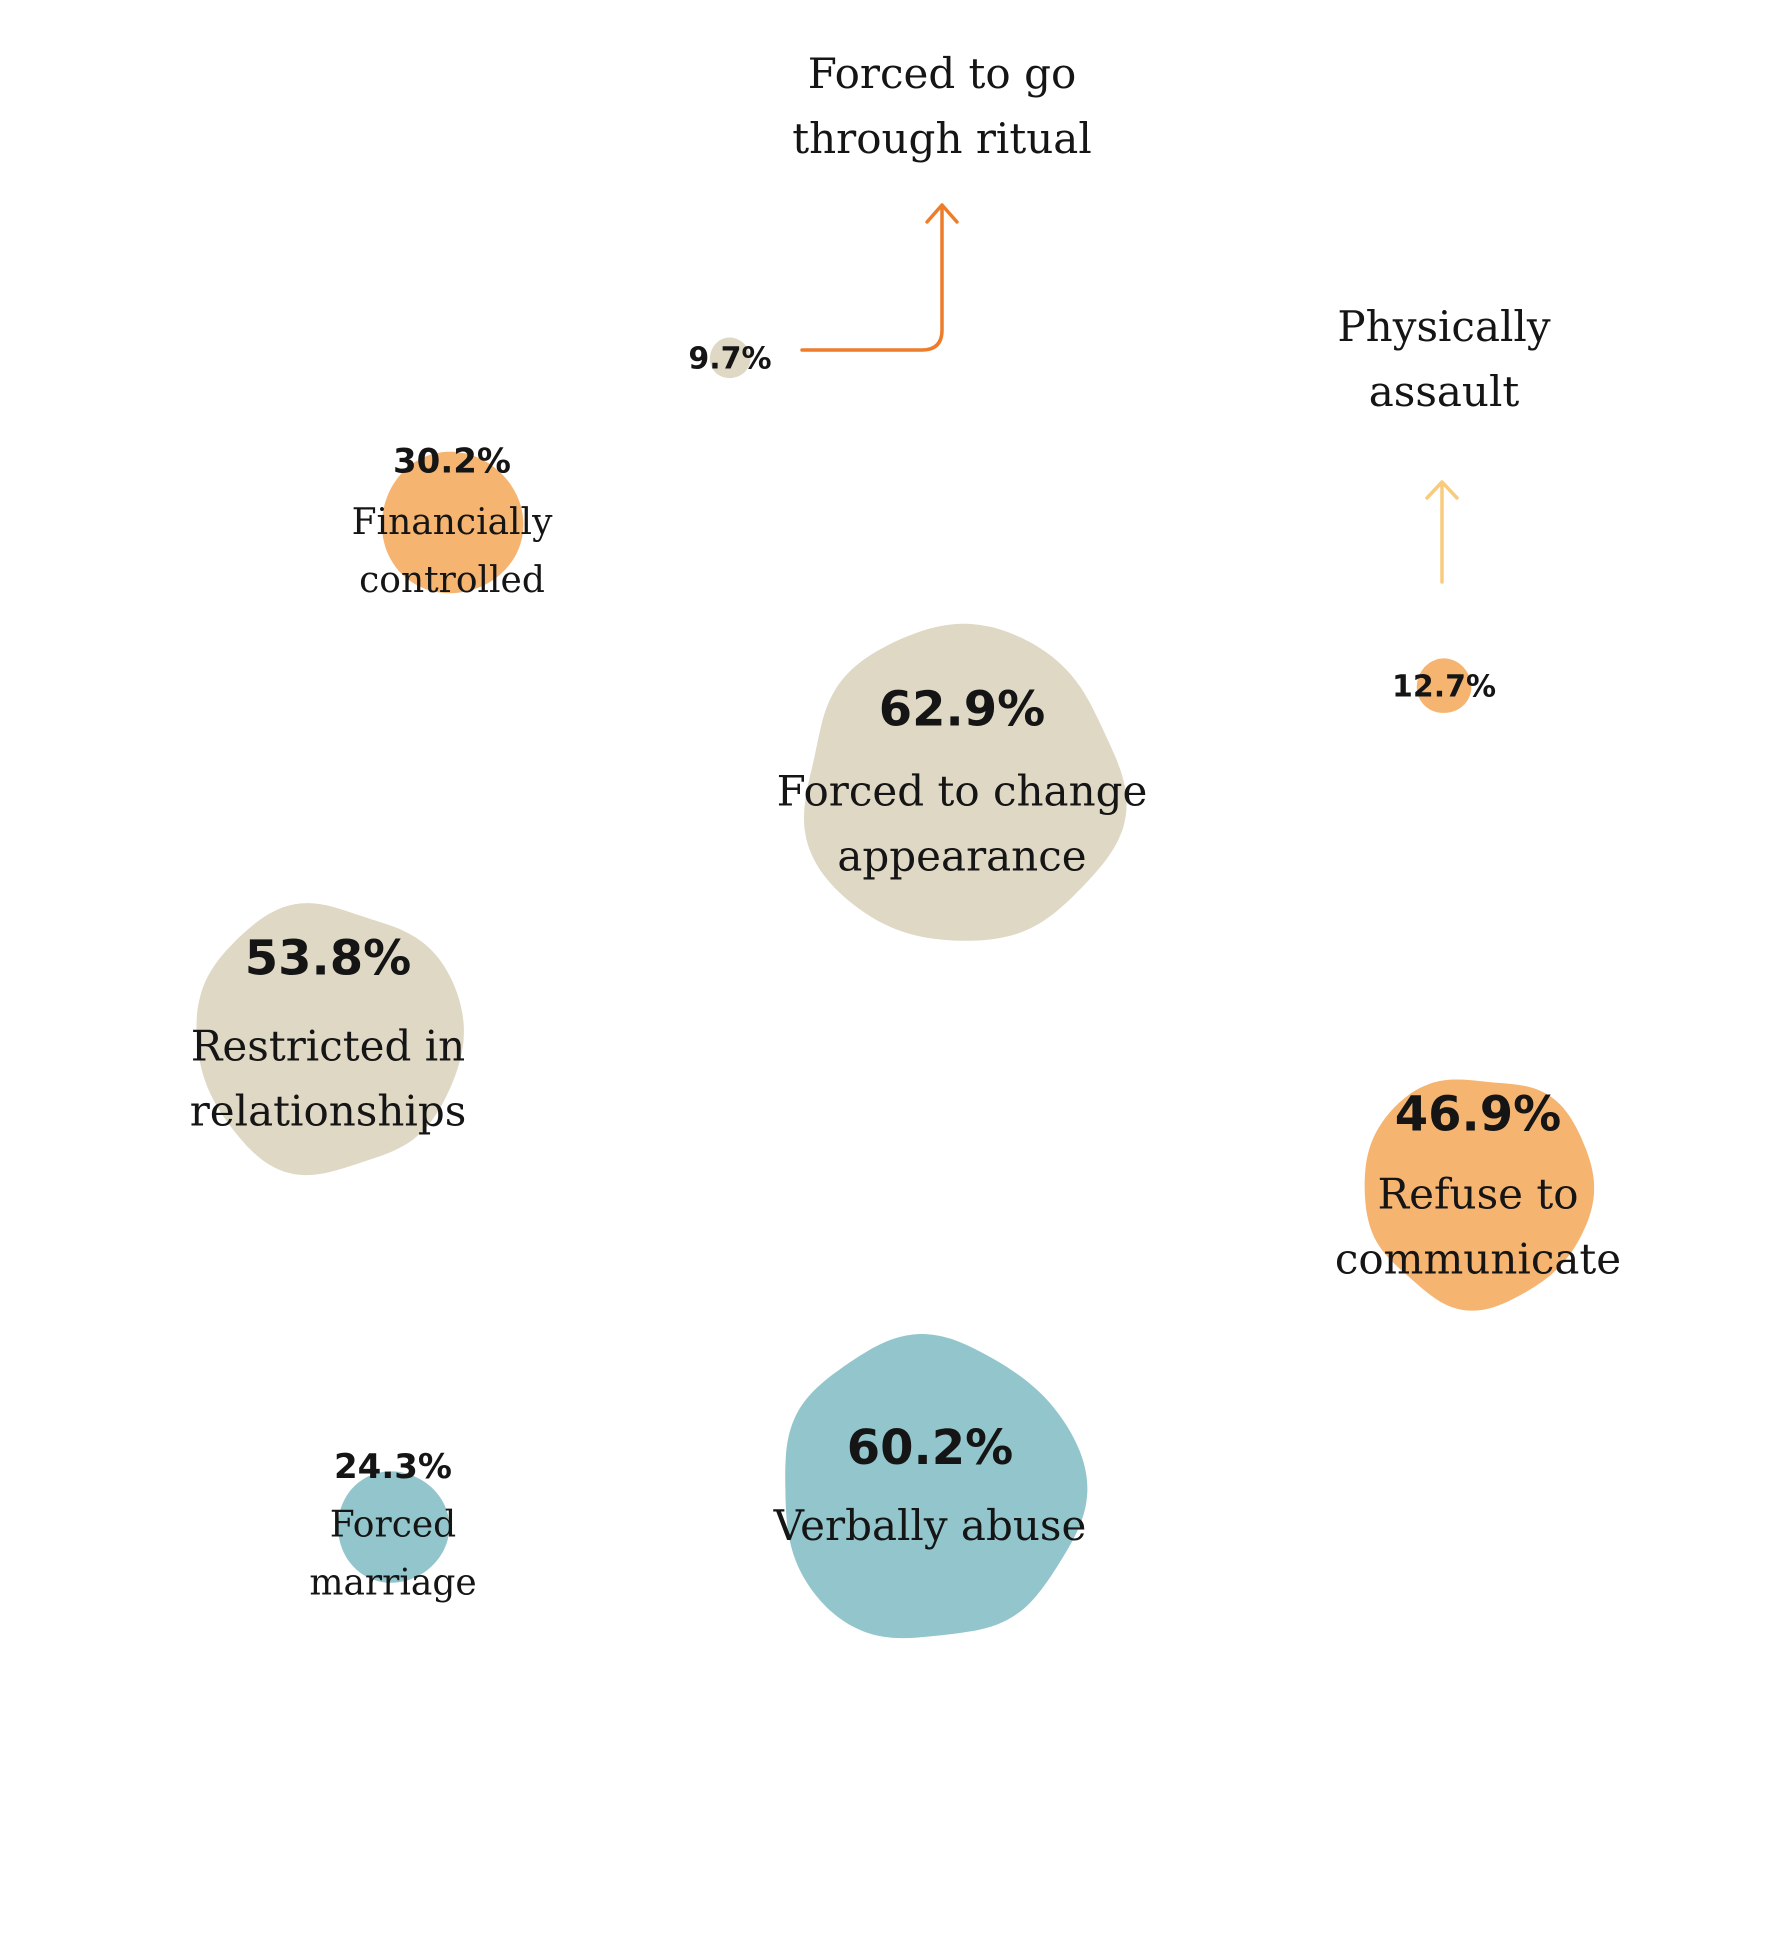 This screenshot has width=1788, height=1957. Describe the element at coordinates (328, 959) in the screenshot. I see `value-label-restricted-in-relationships: 53.8%` at that location.